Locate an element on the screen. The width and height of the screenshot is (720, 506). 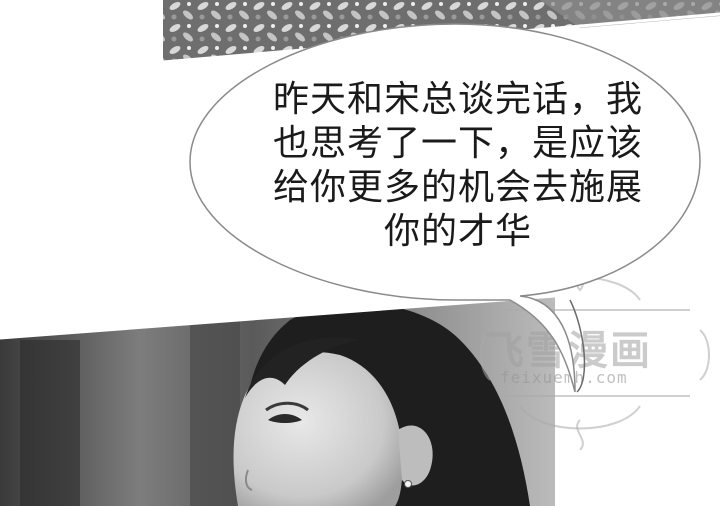
dialogue-line-3: 给你更多的机会去施展 is located at coordinates (457, 187).